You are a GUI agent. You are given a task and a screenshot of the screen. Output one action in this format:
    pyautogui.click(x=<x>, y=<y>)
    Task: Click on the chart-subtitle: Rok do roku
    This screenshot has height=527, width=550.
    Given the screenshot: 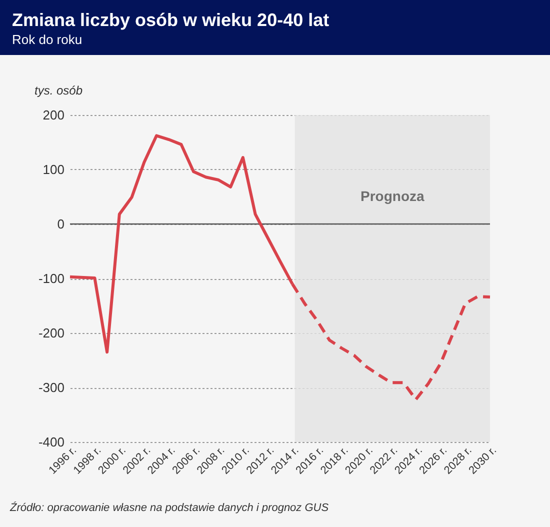 What is the action you would take?
    pyautogui.click(x=48, y=40)
    